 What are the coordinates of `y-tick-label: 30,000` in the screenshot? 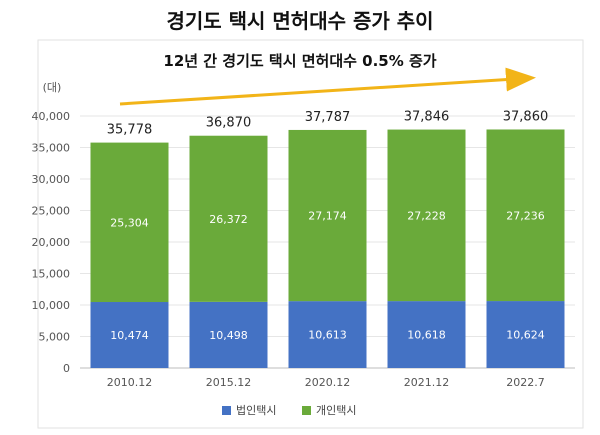 It's located at (51, 179).